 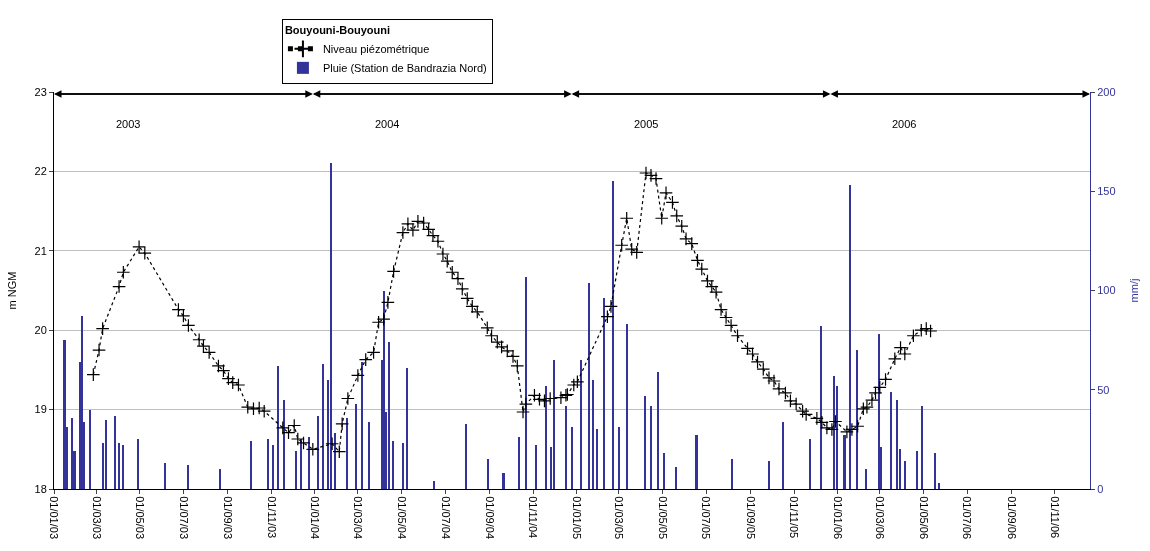 What do you see at coordinates (315, 518) in the screenshot?
I see `x-tick-label: 01/01/04` at bounding box center [315, 518].